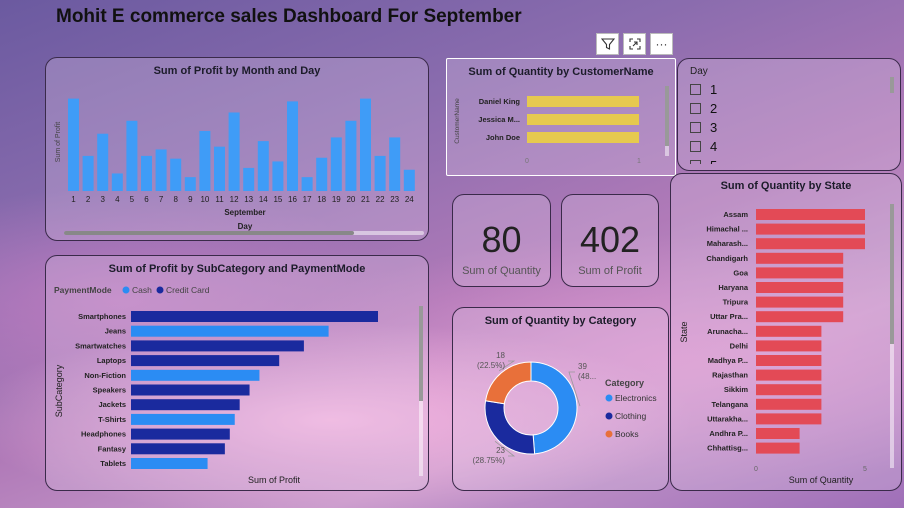 The image size is (904, 508). I want to click on profit-by-day-scrollbar, so click(244, 233).